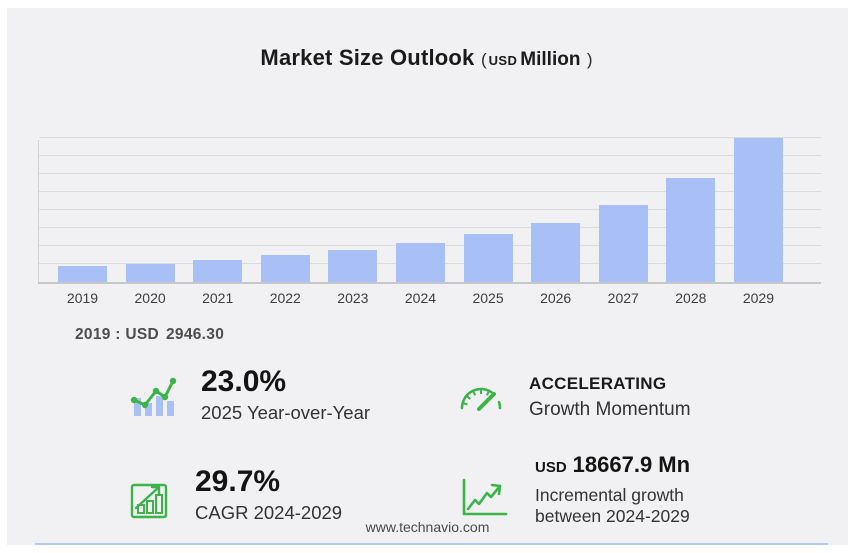 This screenshot has height=553, width=855. Describe the element at coordinates (550, 59) in the screenshot. I see `title-unit: Million` at that location.